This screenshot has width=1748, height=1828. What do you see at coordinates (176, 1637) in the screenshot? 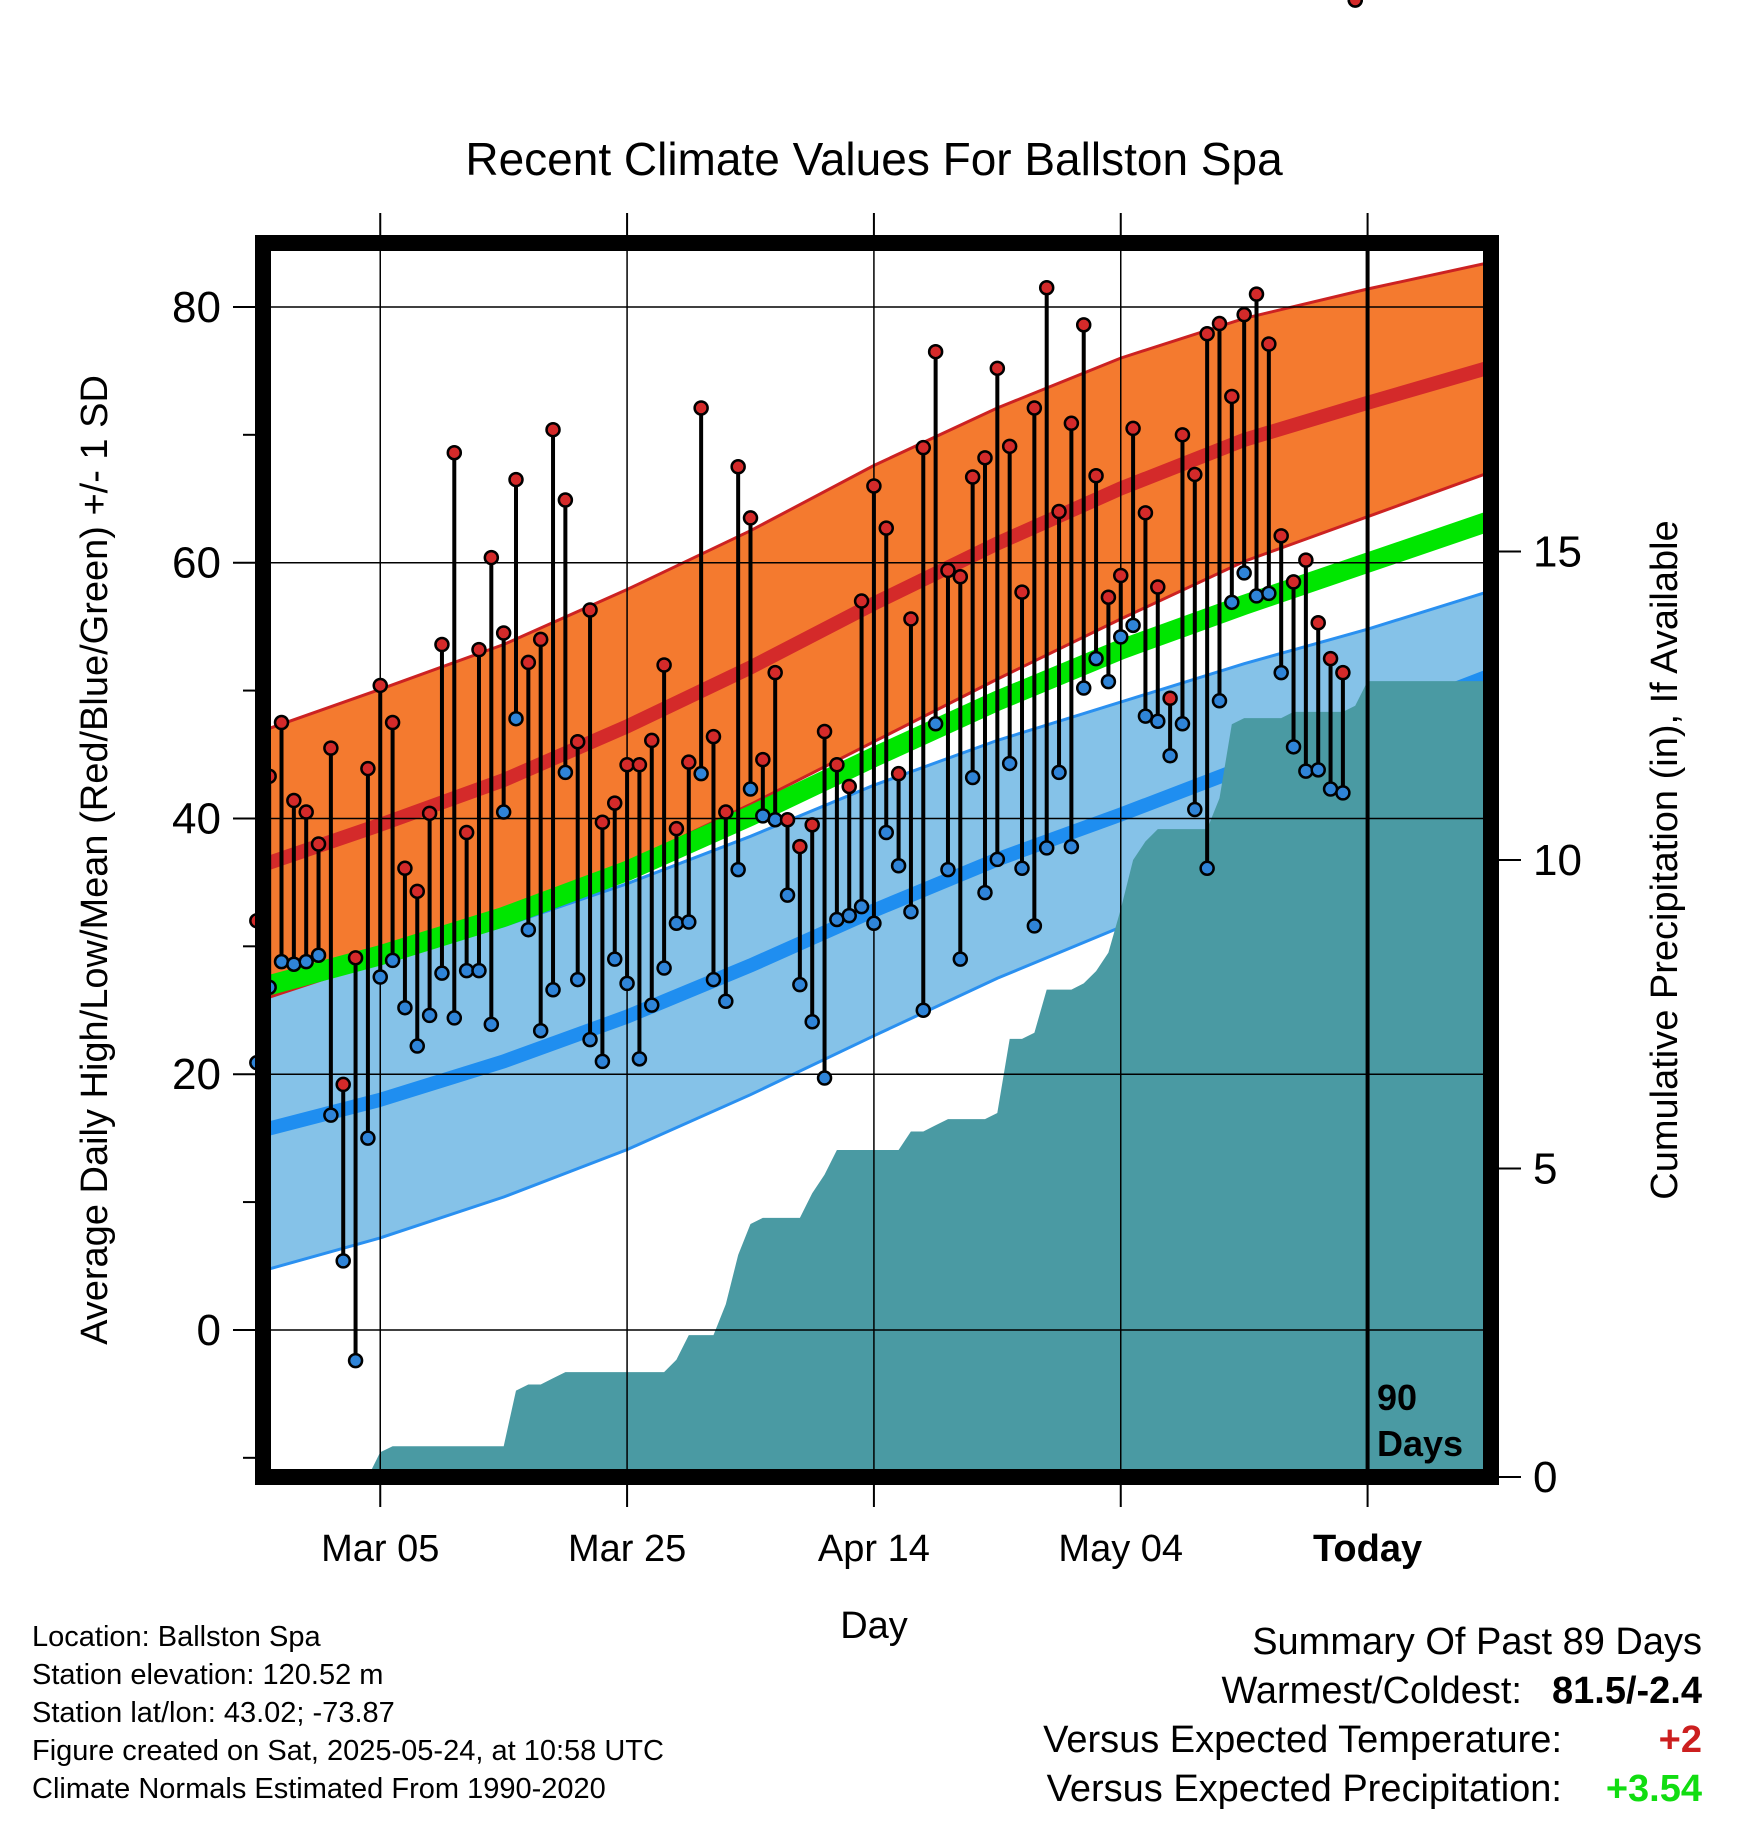
I see `location-text: Location: Ballston Spa` at bounding box center [176, 1637].